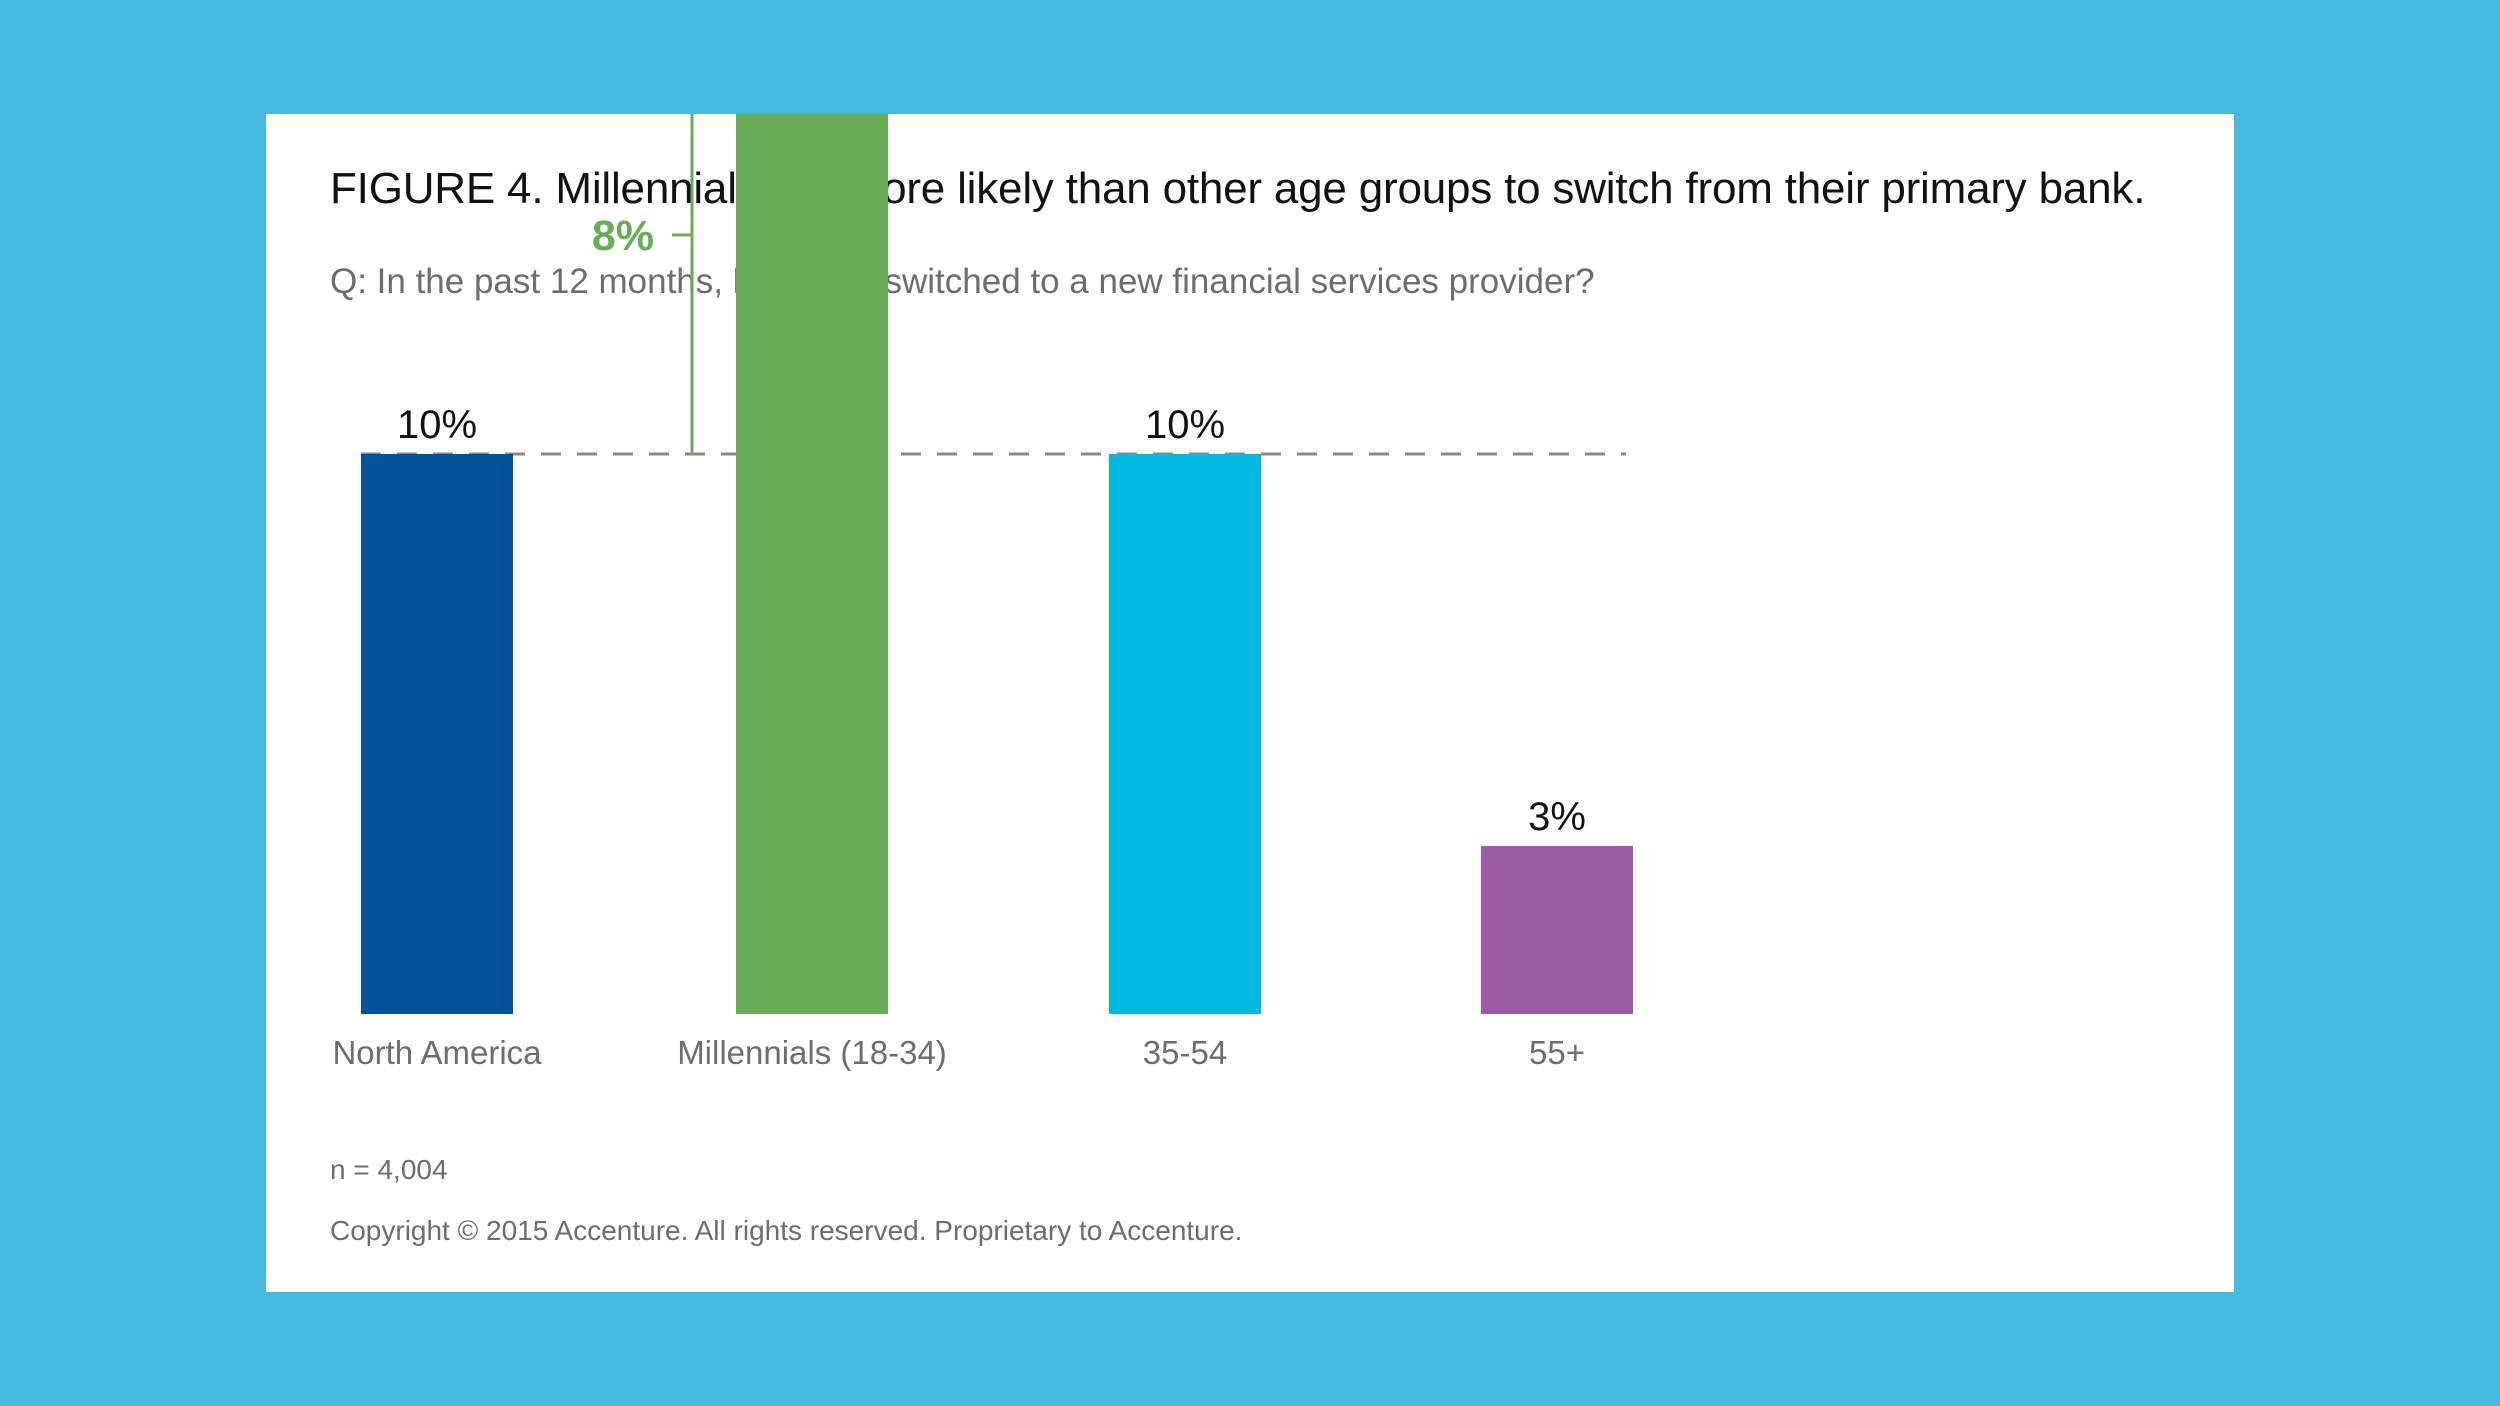 This screenshot has width=2500, height=1406. Describe the element at coordinates (623, 236) in the screenshot. I see `difference-label: 8%` at that location.